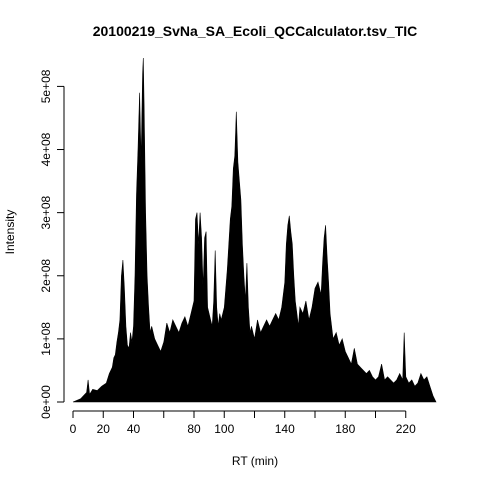 This screenshot has height=480, width=480. I want to click on x-tick-label: 20, so click(104, 429).